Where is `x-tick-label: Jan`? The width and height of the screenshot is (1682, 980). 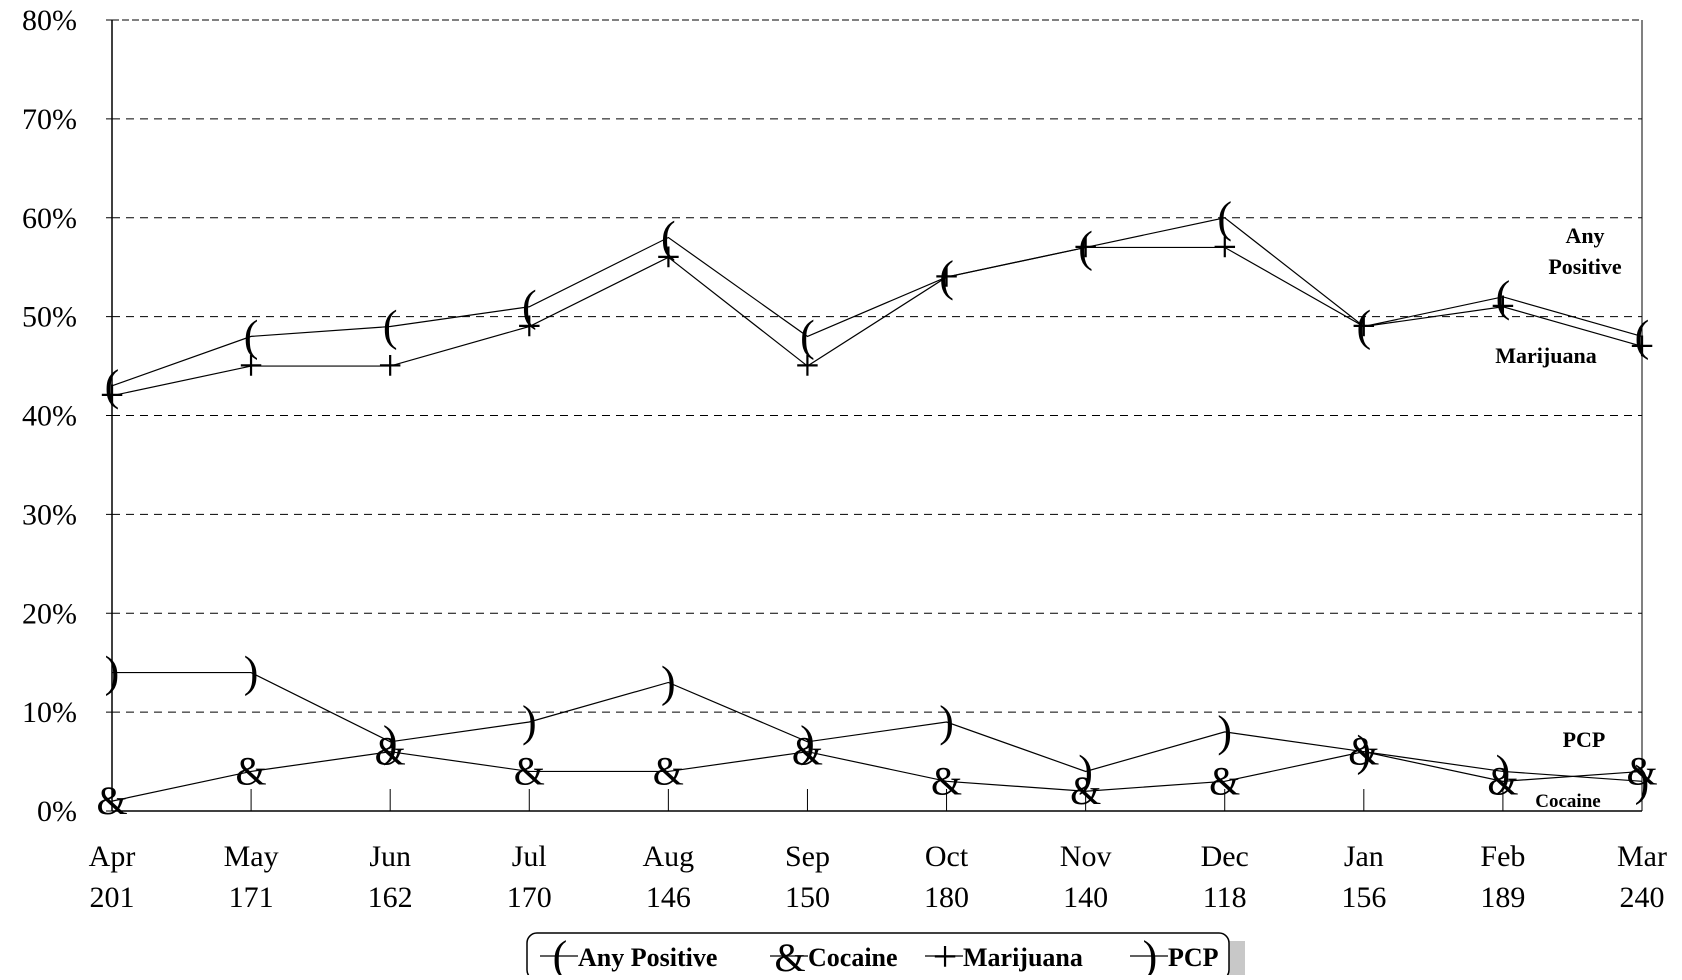 x-tick-label: Jan is located at coordinates (1364, 856).